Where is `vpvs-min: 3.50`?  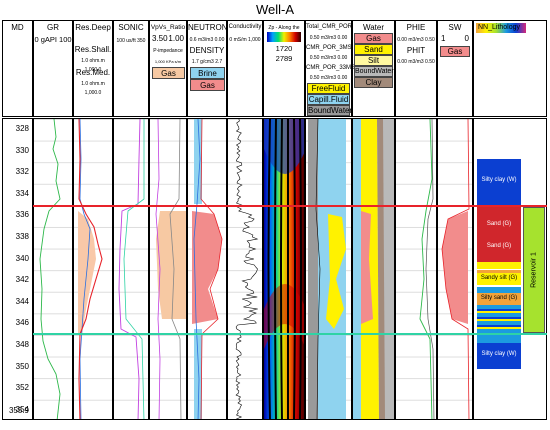 vpvs-min: 3.50 is located at coordinates (160, 38).